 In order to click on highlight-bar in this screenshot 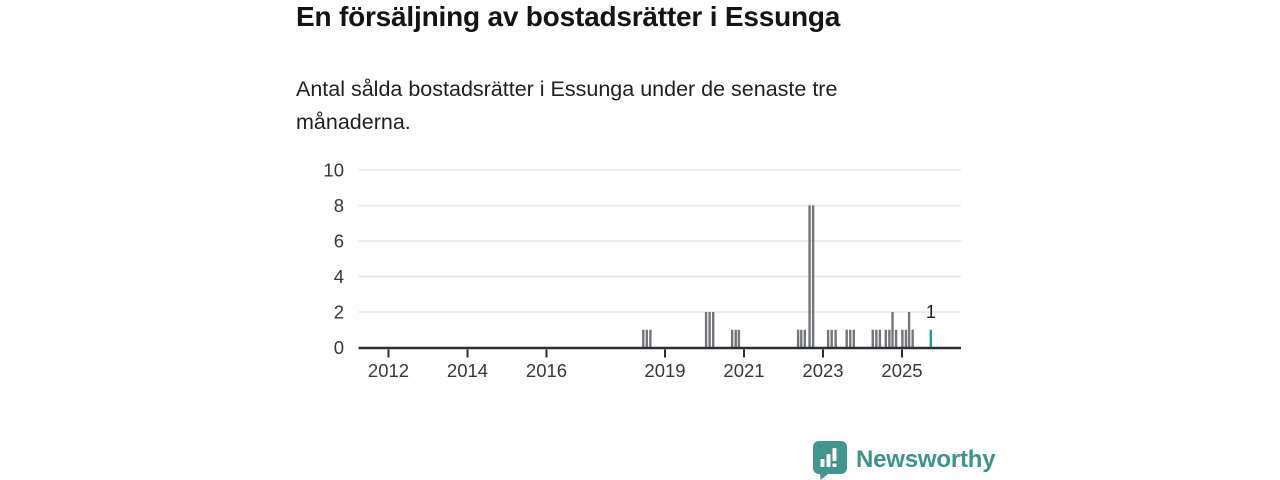, I will do `click(931, 338)`.